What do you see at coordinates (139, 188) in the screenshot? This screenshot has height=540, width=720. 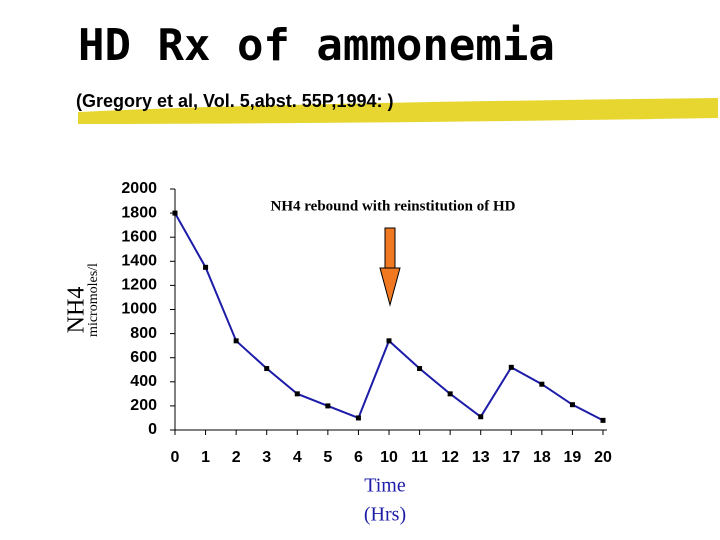 I see `y-tick-label: 2000` at bounding box center [139, 188].